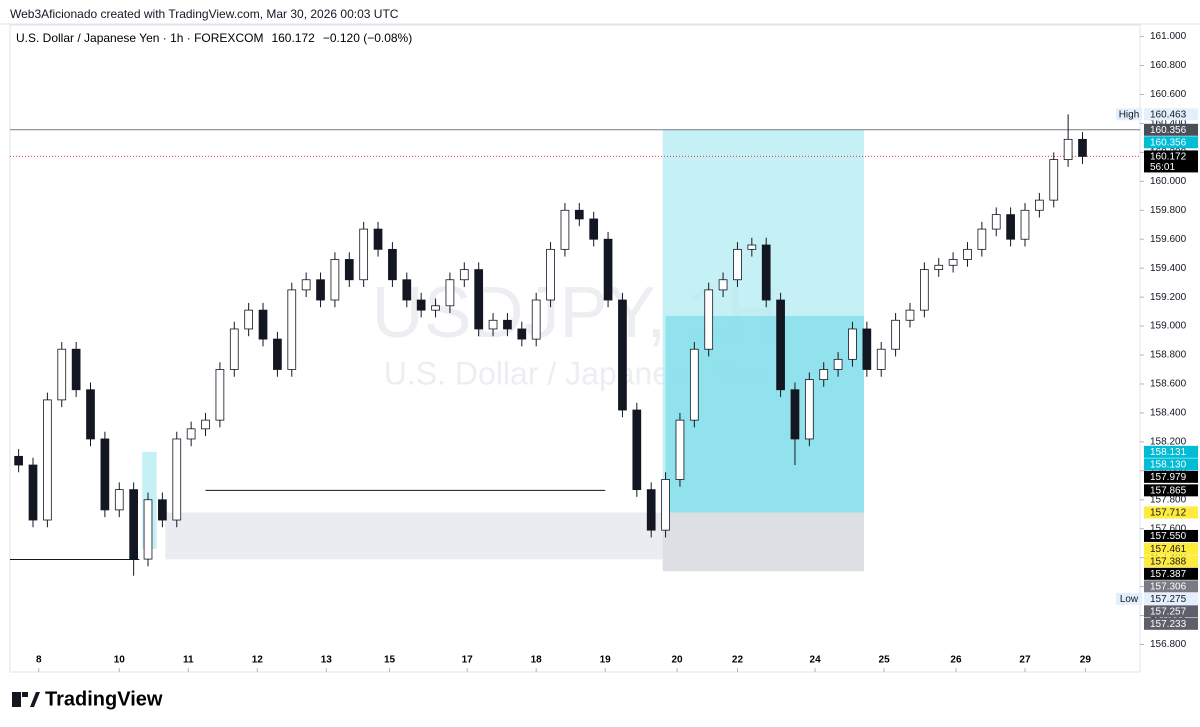  What do you see at coordinates (816, 660) in the screenshot?
I see `x-tick-label: 24` at bounding box center [816, 660].